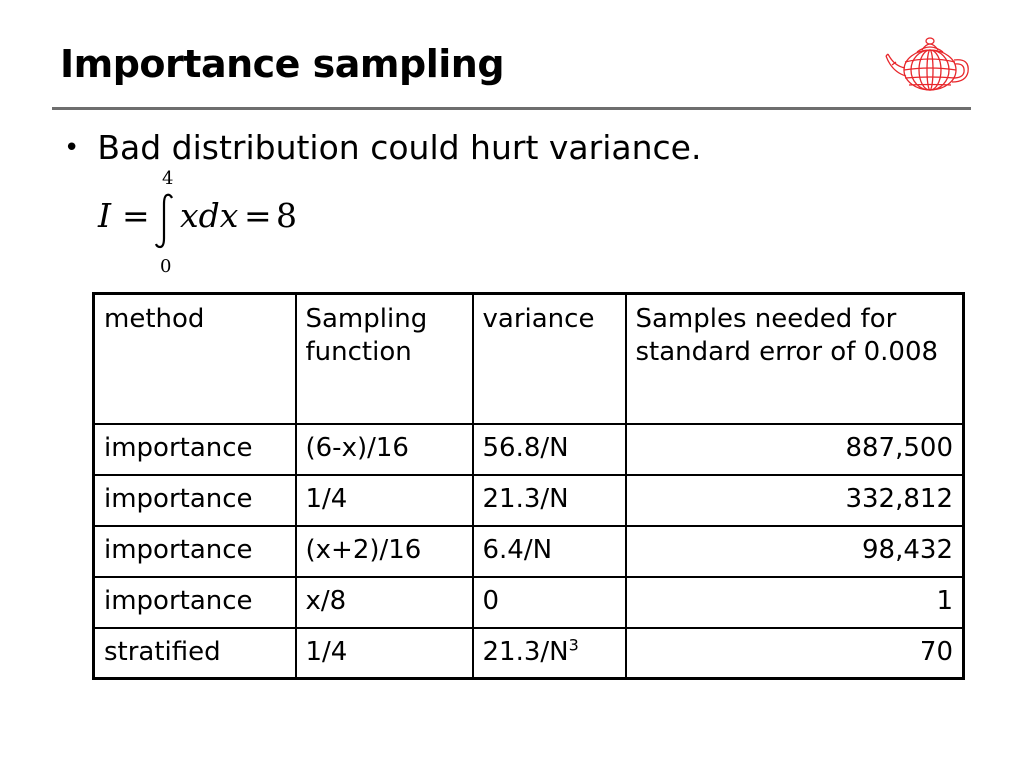  What do you see at coordinates (794, 653) in the screenshot?
I see `cell-samples: 70` at bounding box center [794, 653].